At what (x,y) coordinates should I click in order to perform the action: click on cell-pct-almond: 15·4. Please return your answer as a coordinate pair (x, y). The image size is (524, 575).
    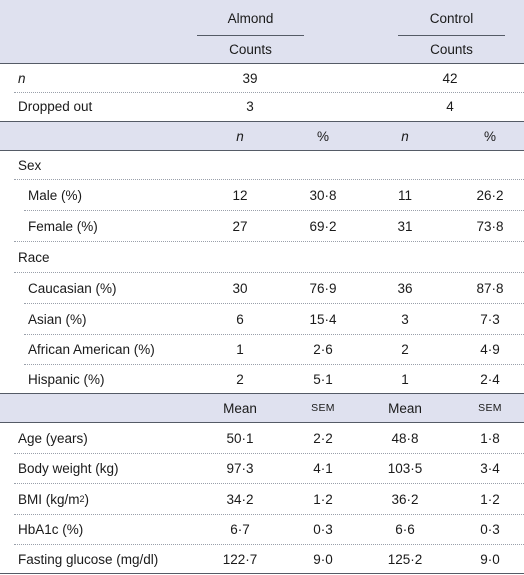
    Looking at the image, I should click on (323, 319).